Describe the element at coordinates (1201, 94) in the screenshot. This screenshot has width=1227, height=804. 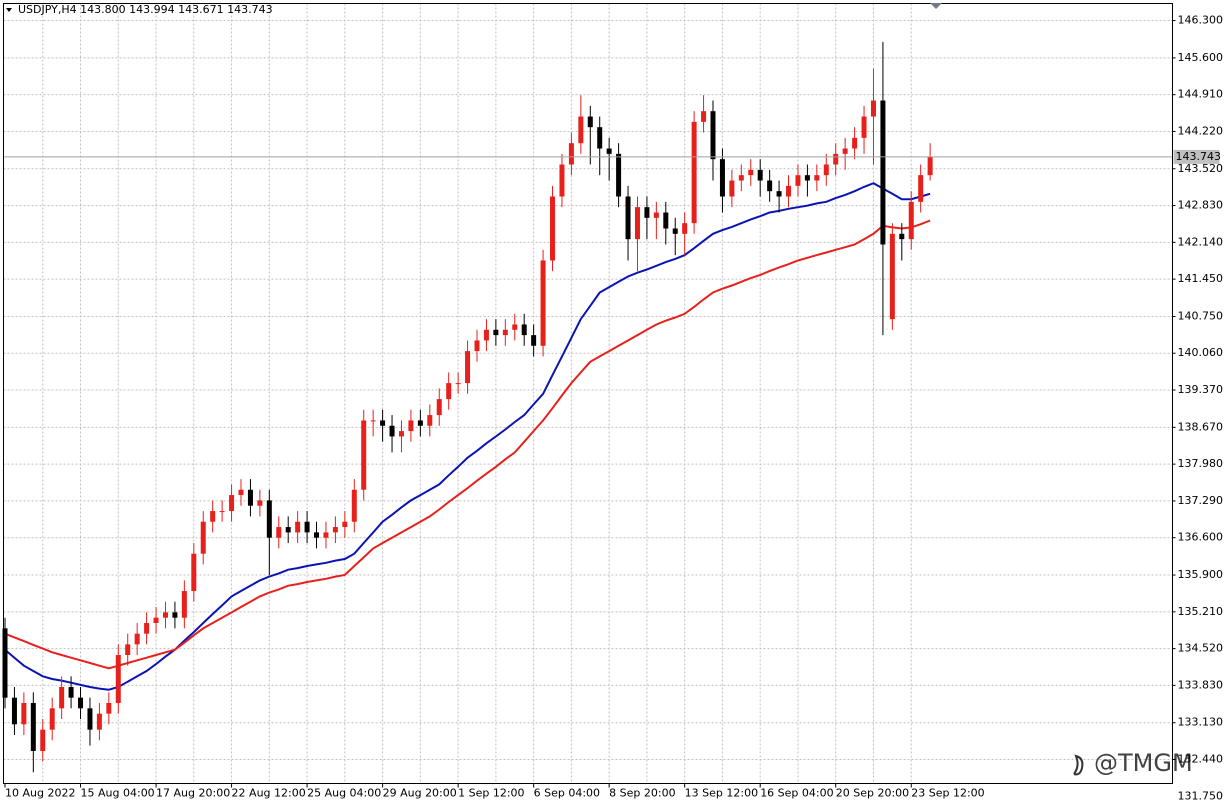
I see `y-tick-label: 144.910` at that location.